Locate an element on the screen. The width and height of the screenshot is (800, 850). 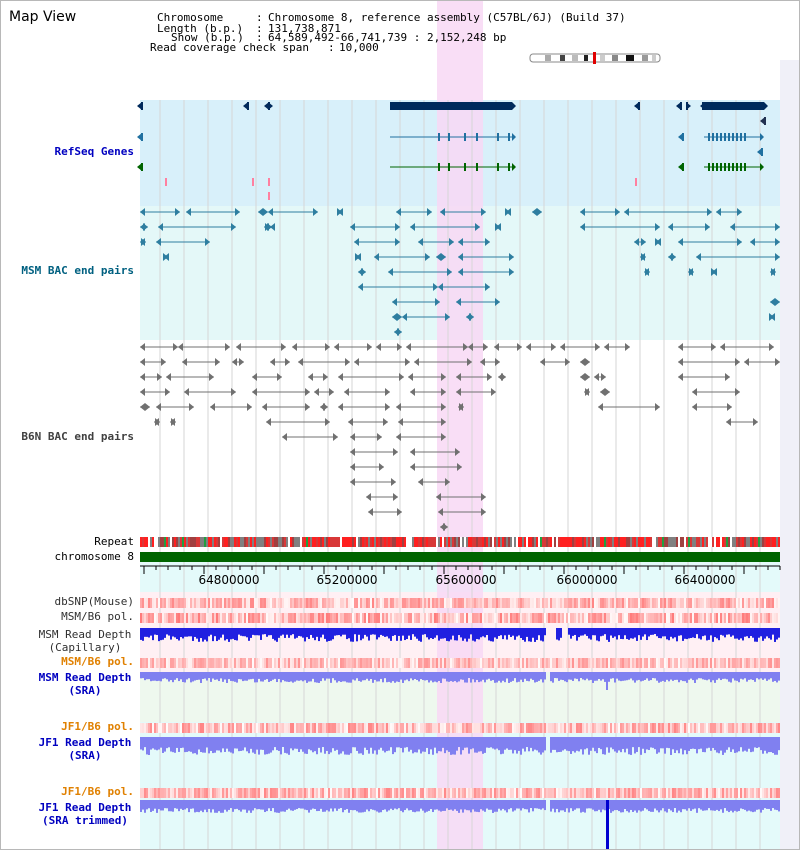
selected-region-highlight is located at coordinates (460, 425).